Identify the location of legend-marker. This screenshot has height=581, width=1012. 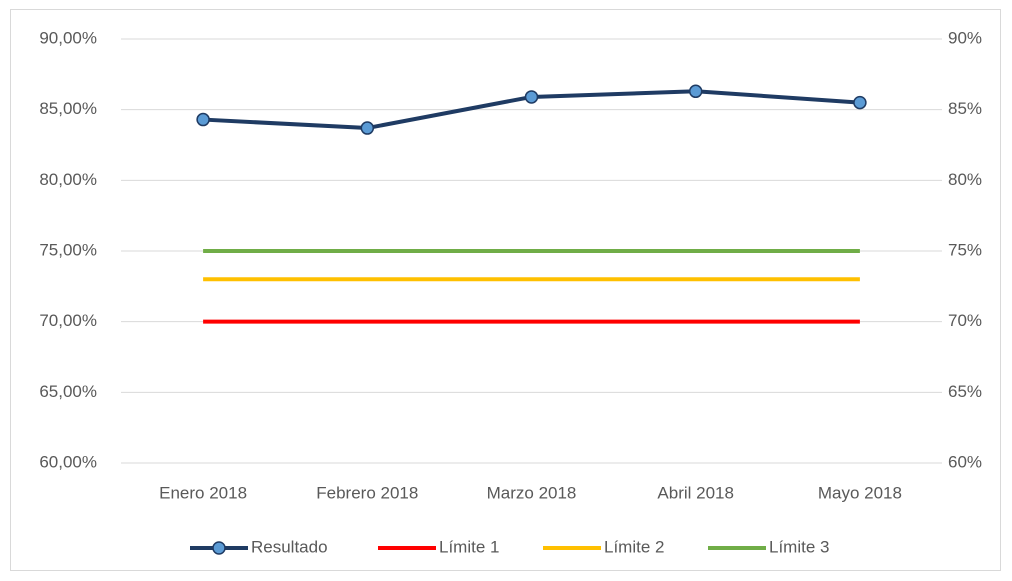
(219, 548).